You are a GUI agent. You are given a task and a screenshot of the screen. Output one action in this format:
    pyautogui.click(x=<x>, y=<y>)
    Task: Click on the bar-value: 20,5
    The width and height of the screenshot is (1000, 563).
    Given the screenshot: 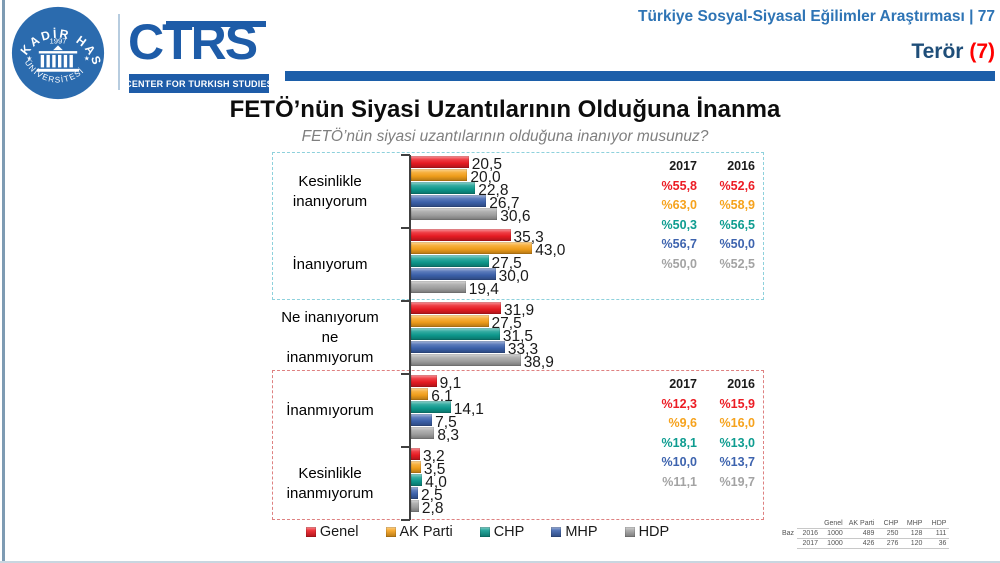 What is the action you would take?
    pyautogui.click(x=486, y=165)
    